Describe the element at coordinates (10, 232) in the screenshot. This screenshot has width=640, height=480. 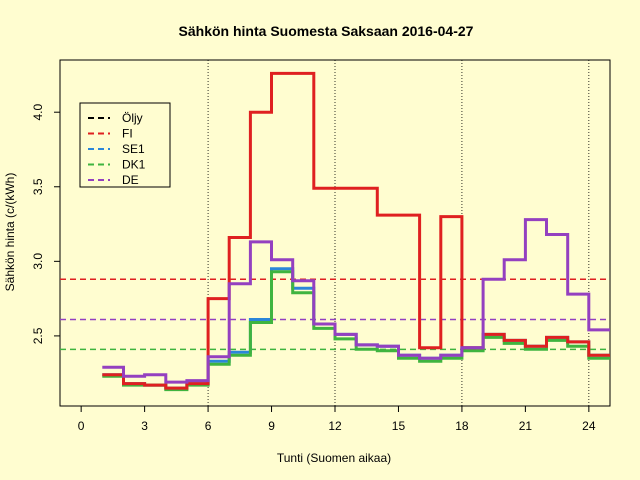
I see `y-axis-label: Sähkön hinta (c/(kWh)` at that location.